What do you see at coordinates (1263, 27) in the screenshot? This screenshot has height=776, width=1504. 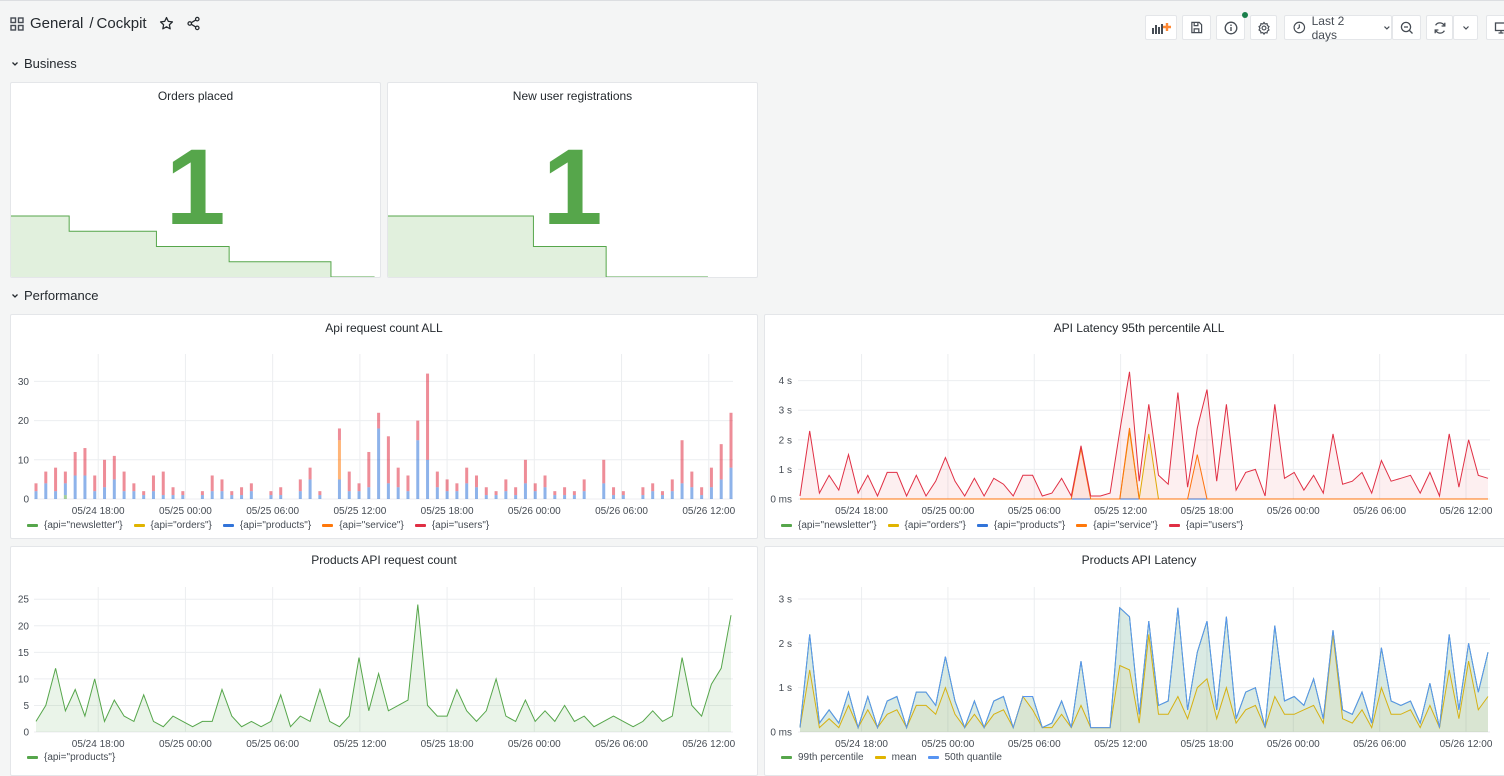 I see `dashboard-settings-button` at bounding box center [1263, 27].